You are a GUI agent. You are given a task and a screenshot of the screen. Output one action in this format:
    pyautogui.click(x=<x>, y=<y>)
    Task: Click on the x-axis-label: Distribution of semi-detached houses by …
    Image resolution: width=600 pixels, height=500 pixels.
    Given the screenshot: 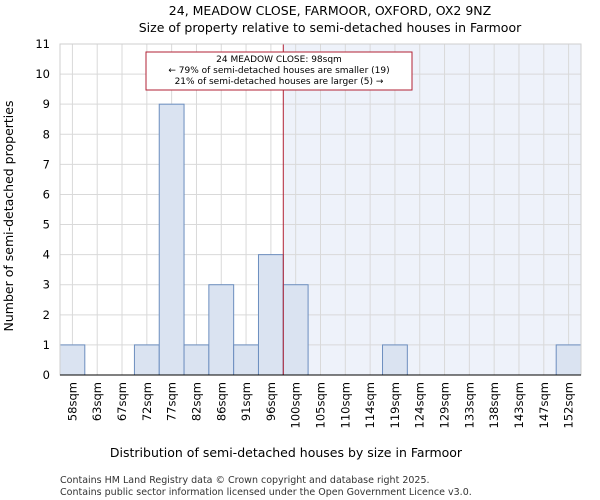 What is the action you would take?
    pyautogui.click(x=286, y=452)
    